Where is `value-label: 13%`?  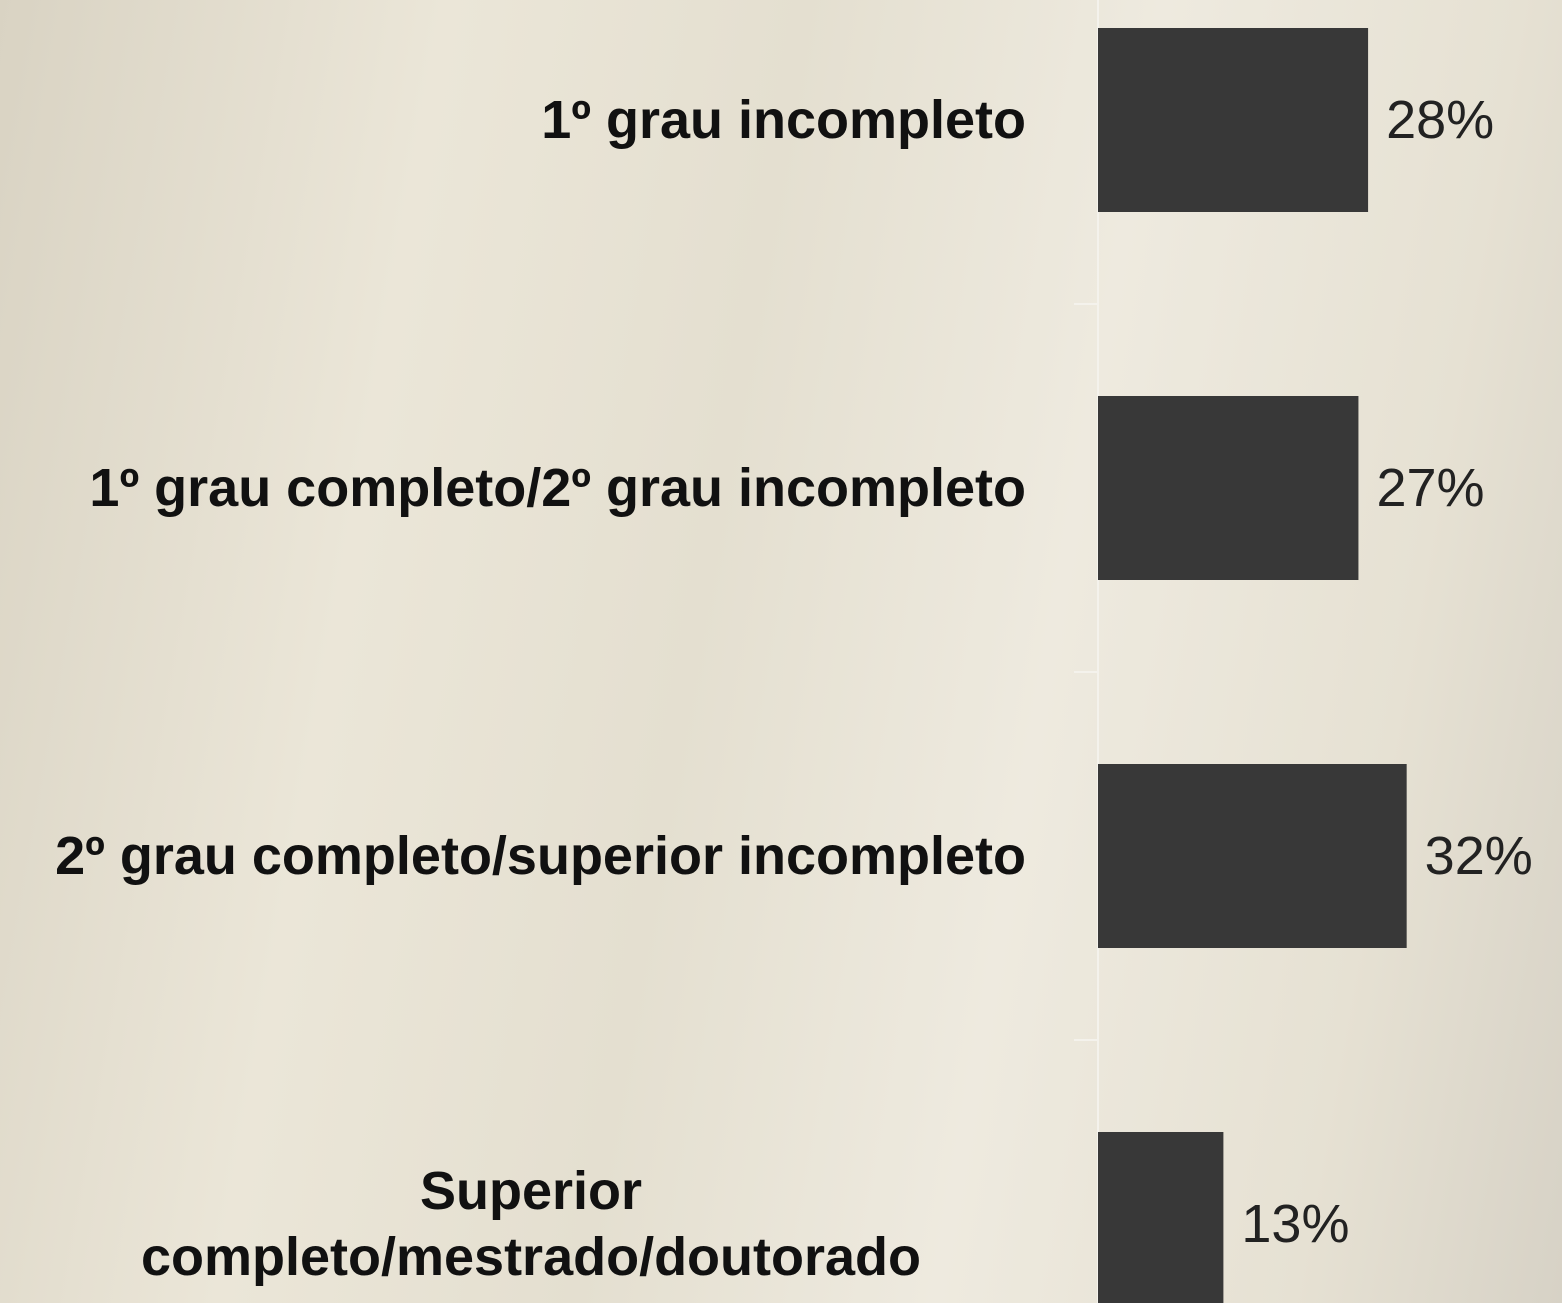 value-label: 13% is located at coordinates (1295, 1224).